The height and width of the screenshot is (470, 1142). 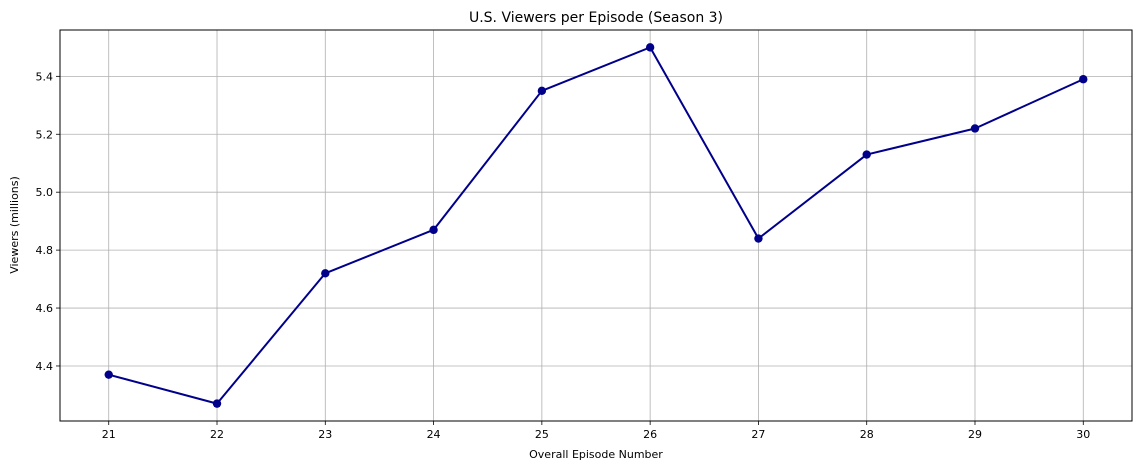 What do you see at coordinates (1083, 434) in the screenshot?
I see `x-tick-label: 30` at bounding box center [1083, 434].